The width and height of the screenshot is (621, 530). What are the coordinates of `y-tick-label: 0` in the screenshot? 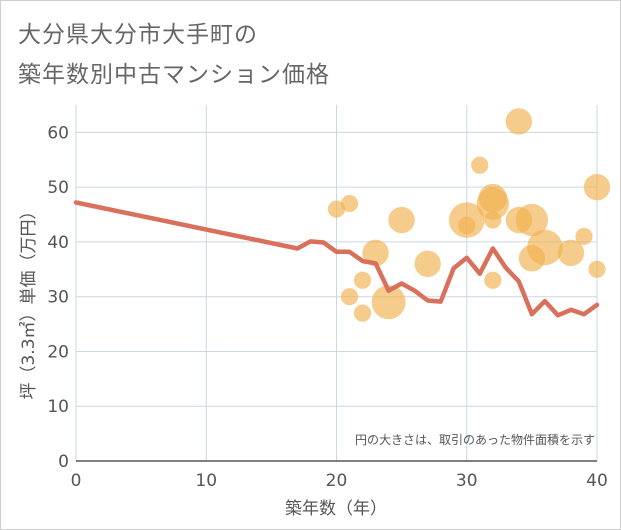 It's located at (63, 462).